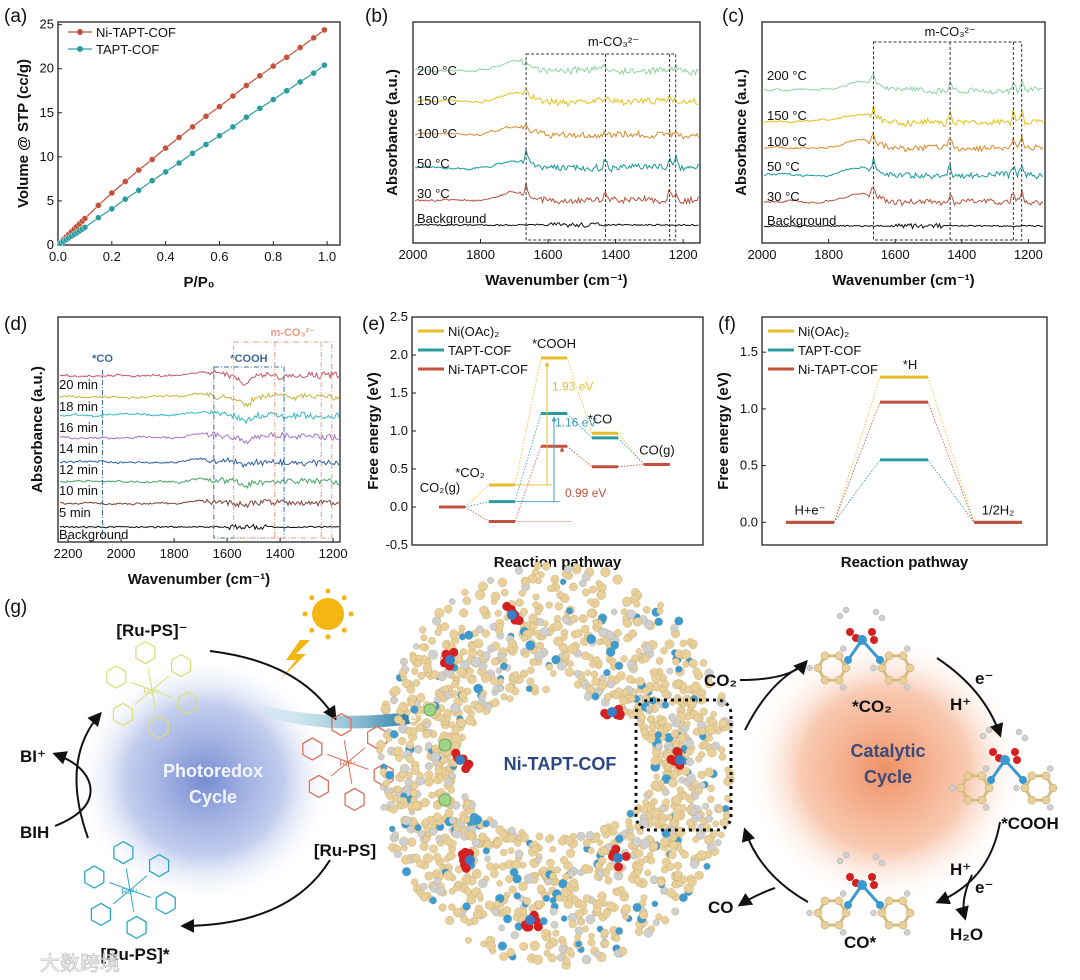  I want to click on y-tick-label: 2.0, so click(399, 354).